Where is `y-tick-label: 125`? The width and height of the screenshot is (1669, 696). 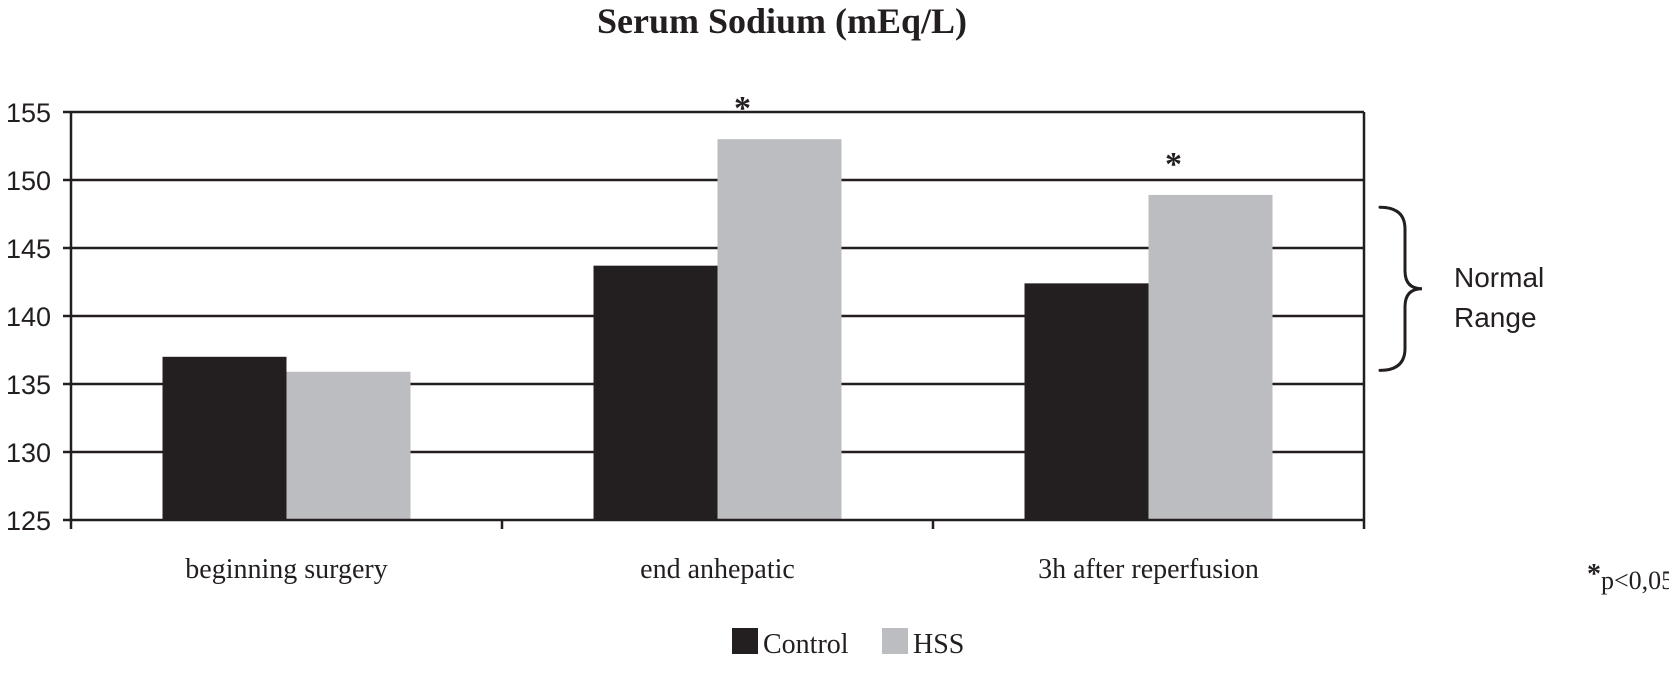 y-tick-label: 125 is located at coordinates (28, 521).